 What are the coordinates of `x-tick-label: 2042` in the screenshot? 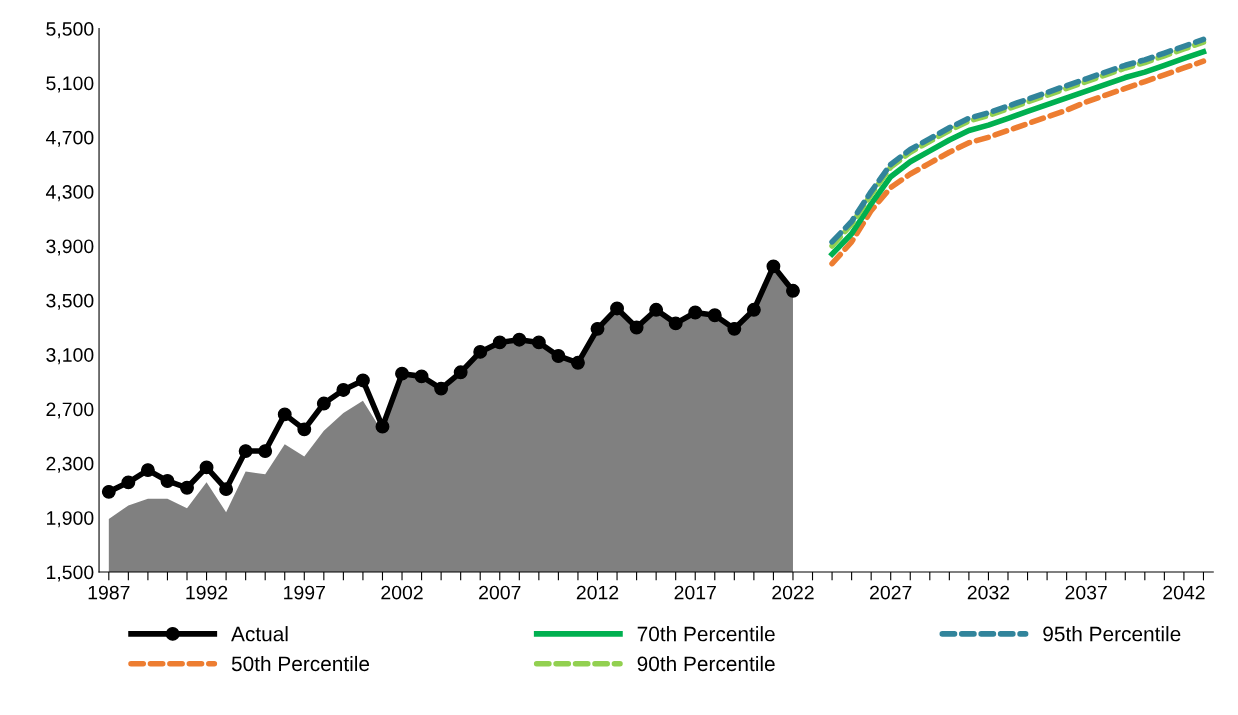 It's located at (1184, 592).